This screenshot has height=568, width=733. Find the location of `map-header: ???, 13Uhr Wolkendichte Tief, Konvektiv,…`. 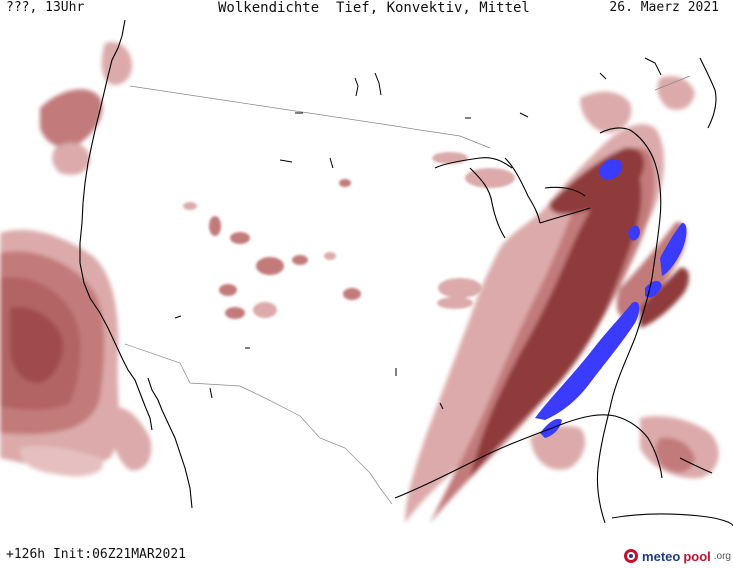

map-header: ???, 13Uhr Wolkendichte Tief, Konvektiv,… is located at coordinates (366, 9).